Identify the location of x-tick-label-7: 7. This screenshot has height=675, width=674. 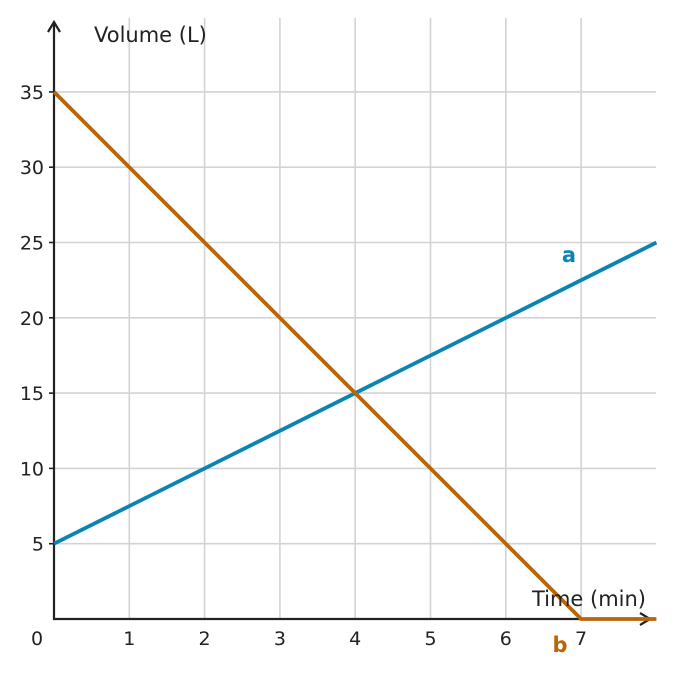
(581, 639).